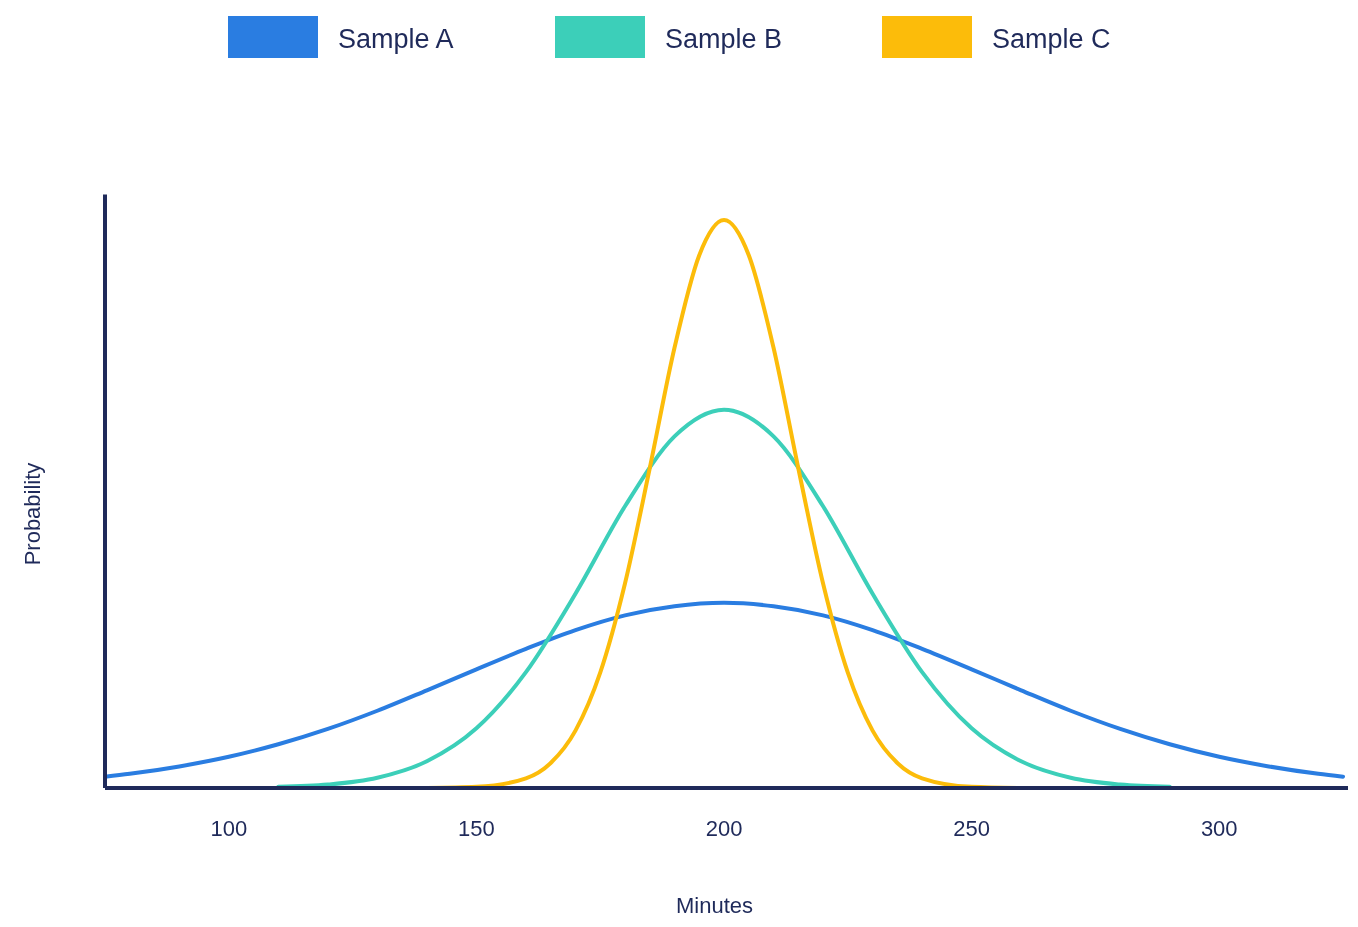 This screenshot has height=927, width=1358. I want to click on x-tick-label: 150, so click(476, 828).